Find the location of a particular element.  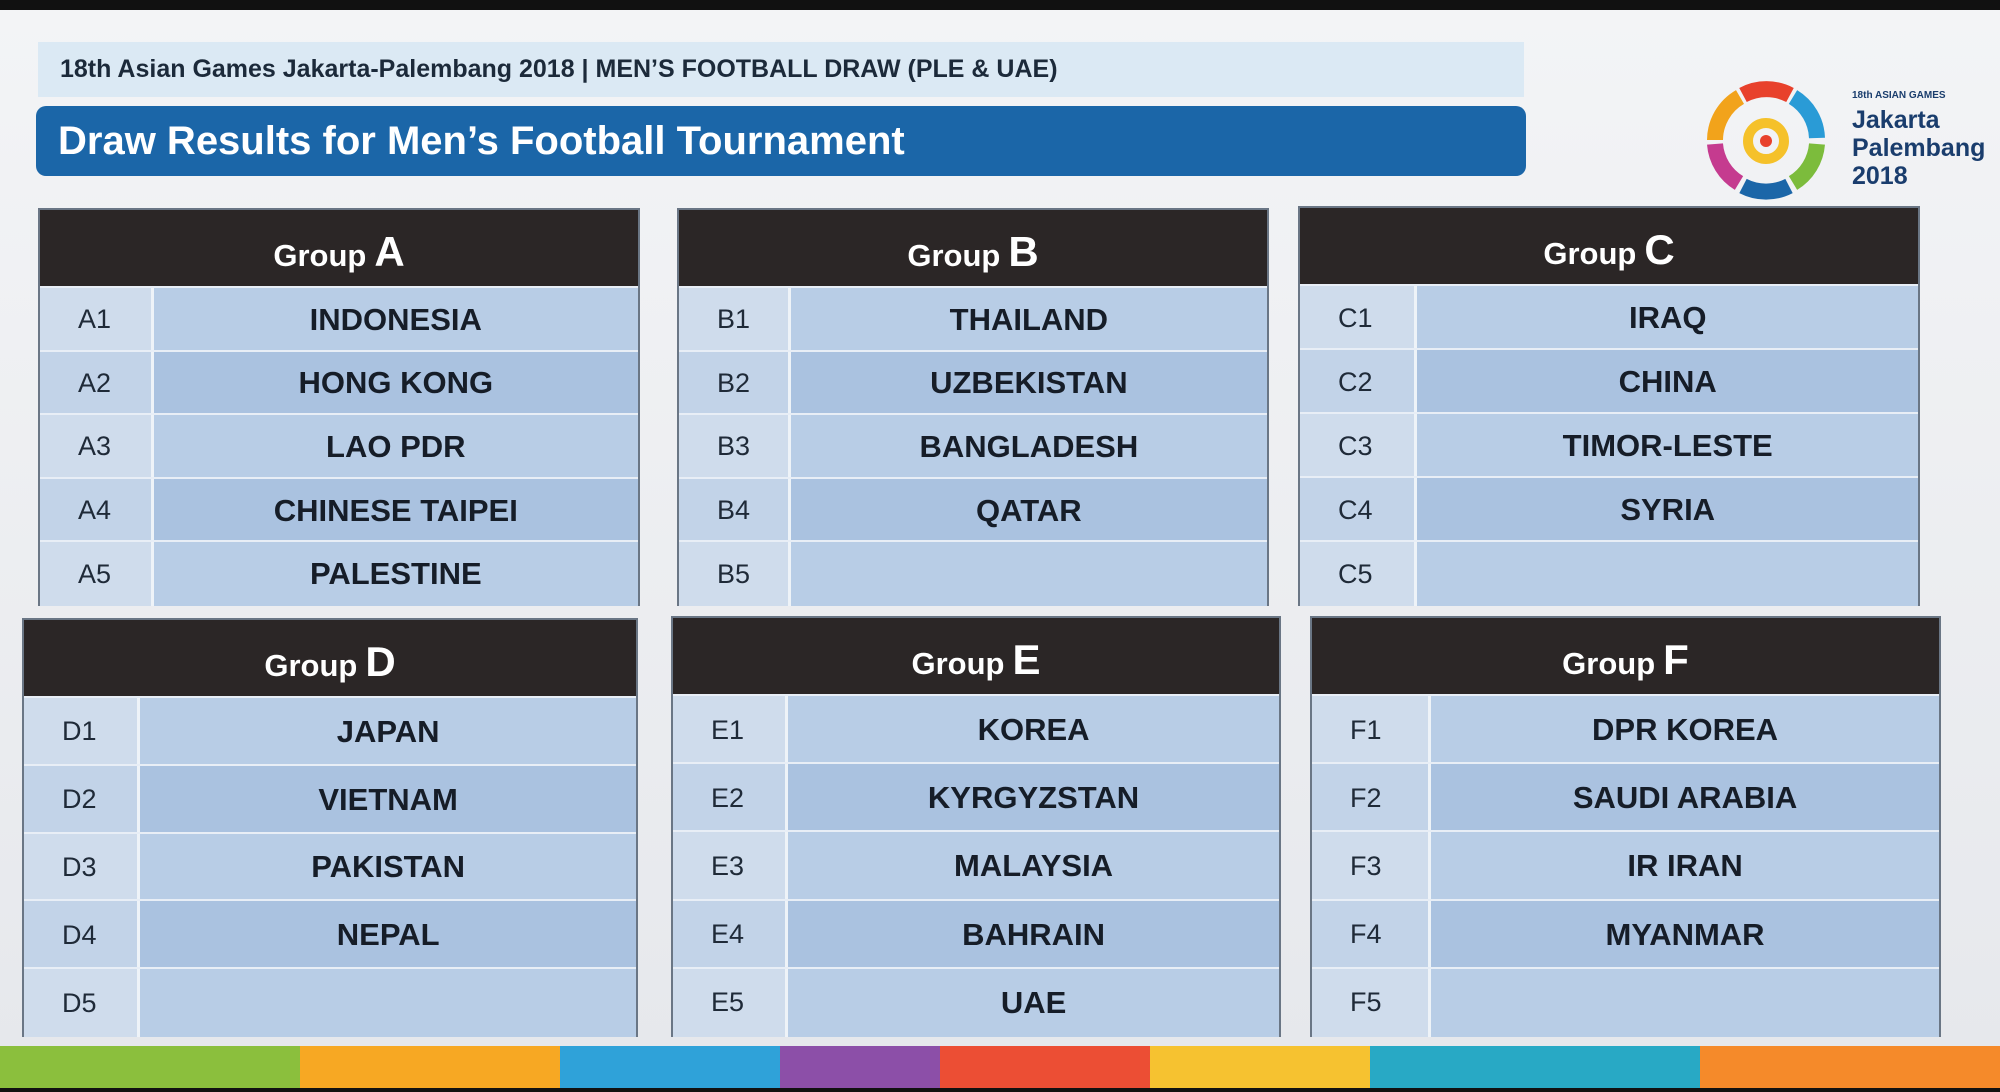

seed-code: D5 is located at coordinates (82, 1003).